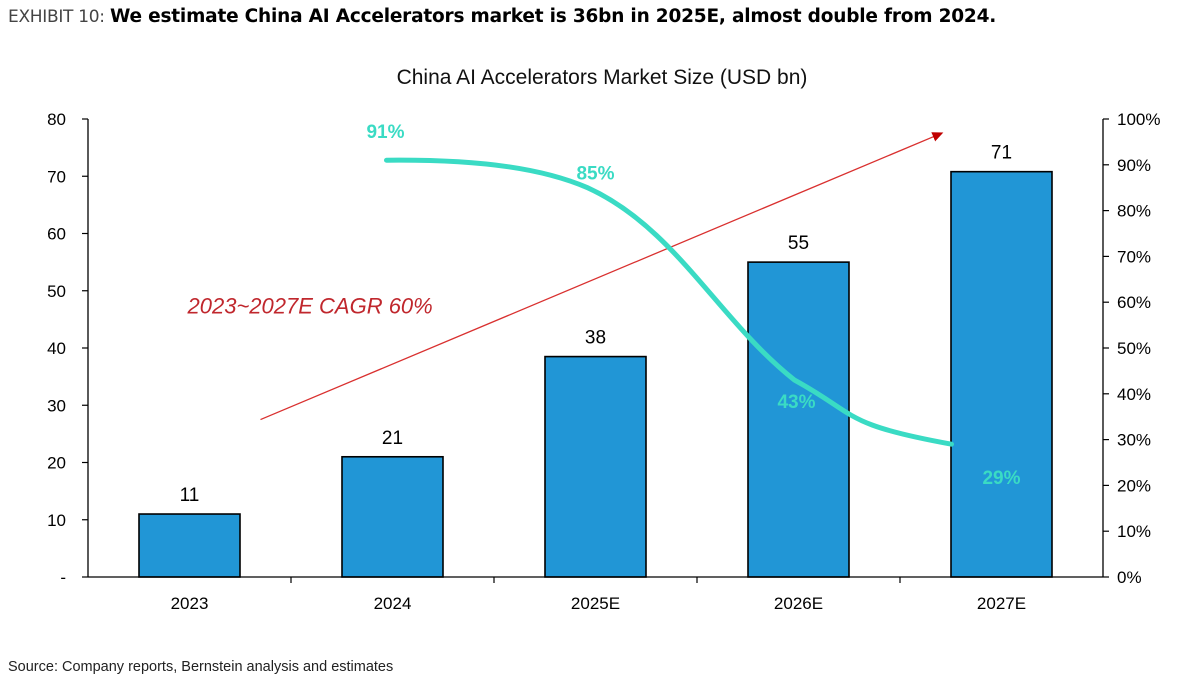  What do you see at coordinates (1134, 531) in the screenshot?
I see `y-right-tick-label: 10%` at bounding box center [1134, 531].